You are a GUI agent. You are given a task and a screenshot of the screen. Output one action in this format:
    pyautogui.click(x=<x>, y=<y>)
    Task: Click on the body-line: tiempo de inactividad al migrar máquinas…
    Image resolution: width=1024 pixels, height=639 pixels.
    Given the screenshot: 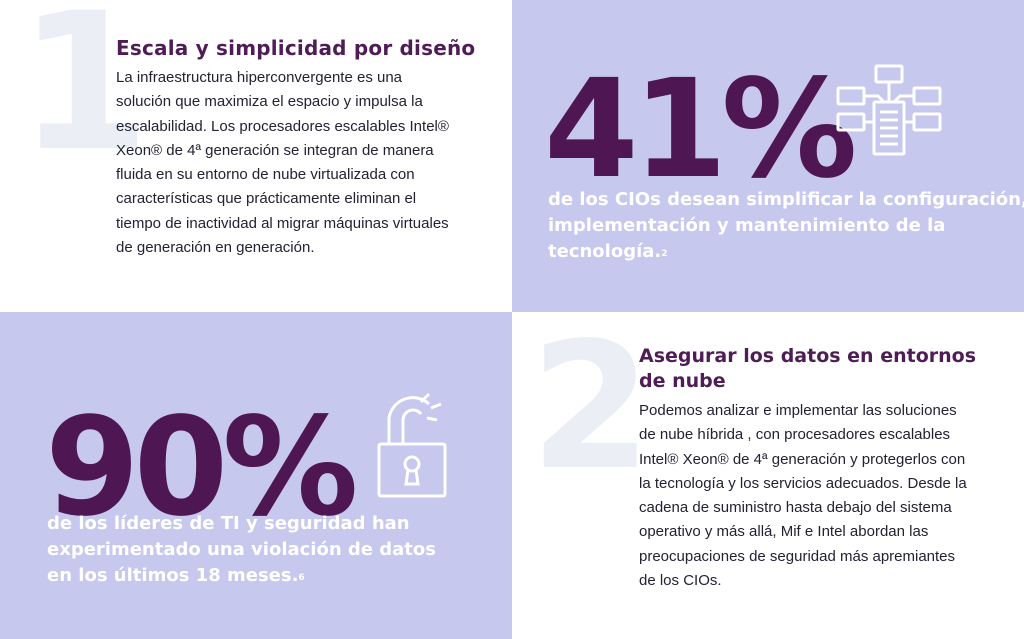 What is the action you would take?
    pyautogui.click(x=282, y=223)
    